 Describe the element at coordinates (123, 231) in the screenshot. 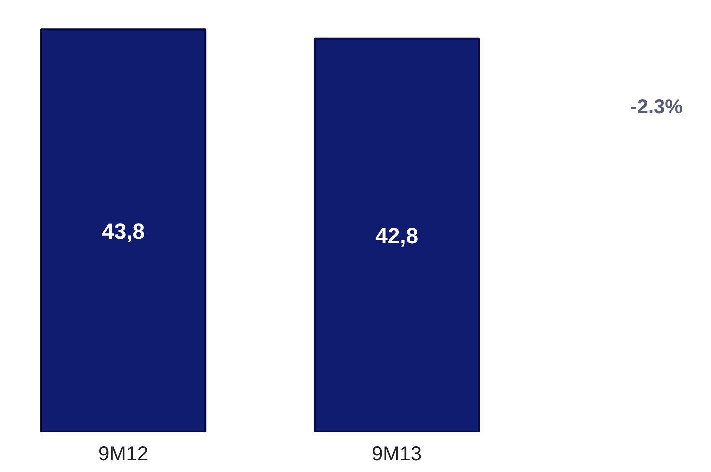

I see `data-label: 43,8` at that location.